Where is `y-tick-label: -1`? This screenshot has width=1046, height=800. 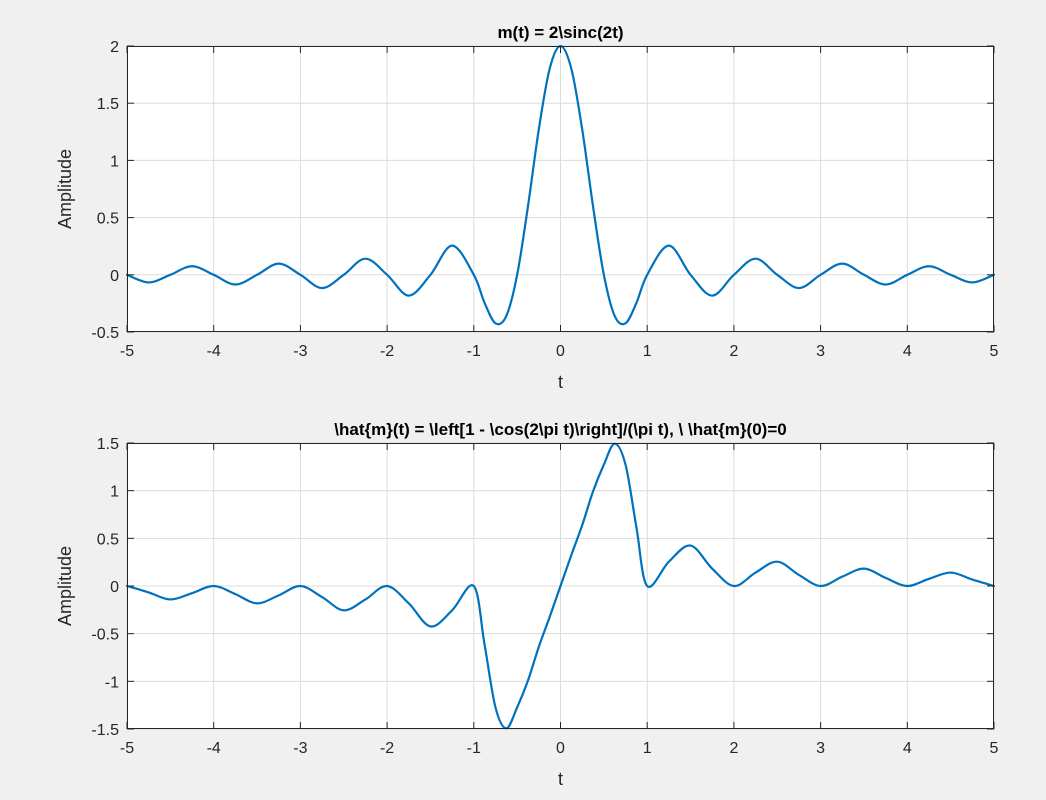 y-tick-label: -1 is located at coordinates (112, 682).